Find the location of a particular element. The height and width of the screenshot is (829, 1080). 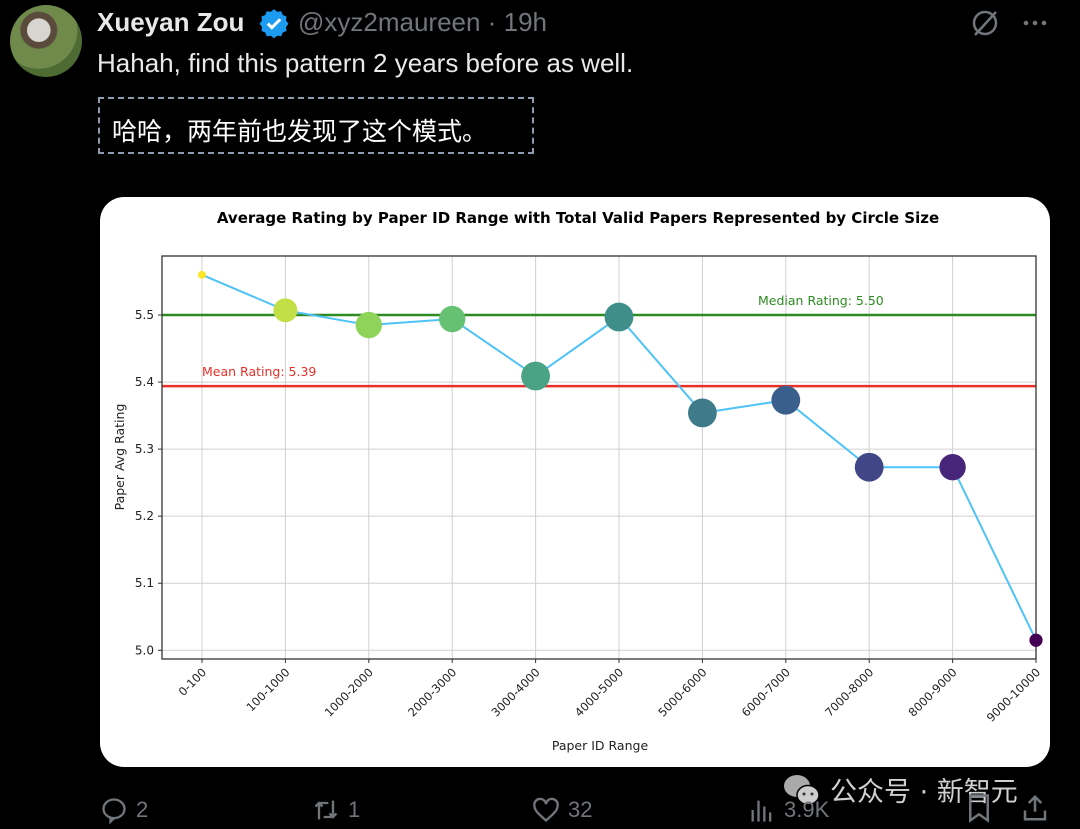

timestamp: 19h is located at coordinates (525, 22).